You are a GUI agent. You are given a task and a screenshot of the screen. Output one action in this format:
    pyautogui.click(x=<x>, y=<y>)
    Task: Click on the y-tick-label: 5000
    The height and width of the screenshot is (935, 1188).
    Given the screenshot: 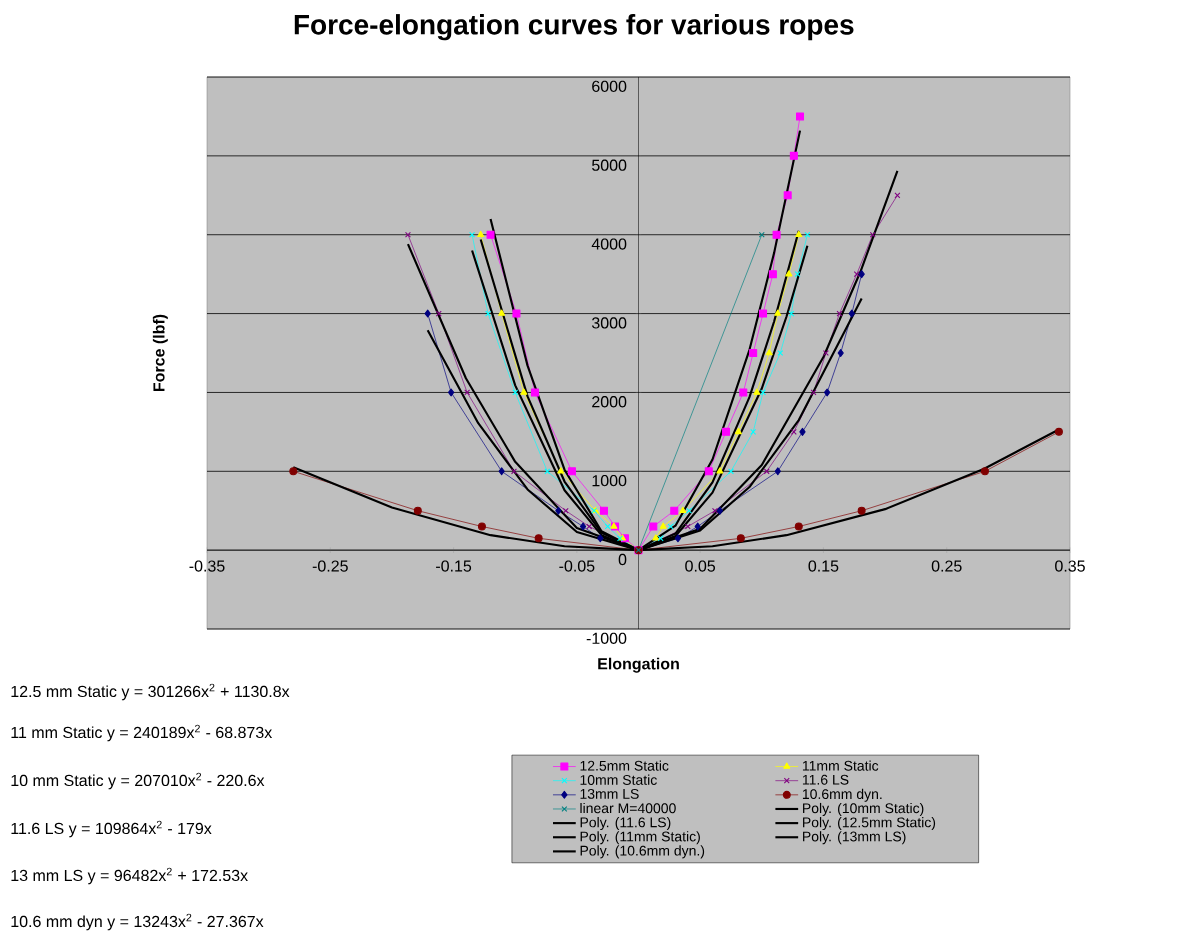 What is the action you would take?
    pyautogui.click(x=609, y=165)
    